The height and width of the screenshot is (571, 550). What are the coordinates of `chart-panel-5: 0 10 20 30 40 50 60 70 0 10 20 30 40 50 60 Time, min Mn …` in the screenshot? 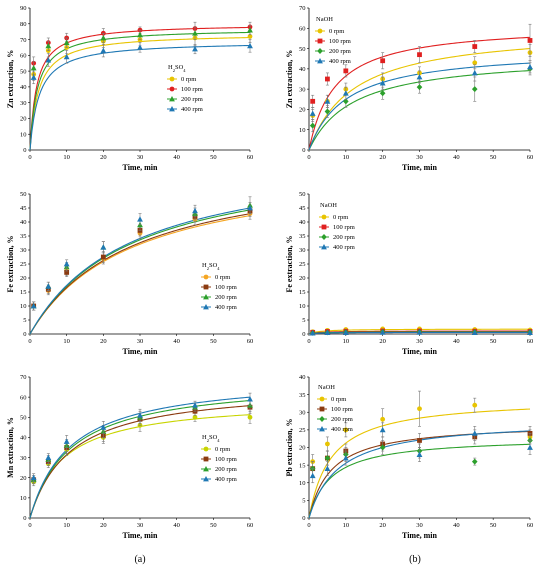 It's located at (129, 457).